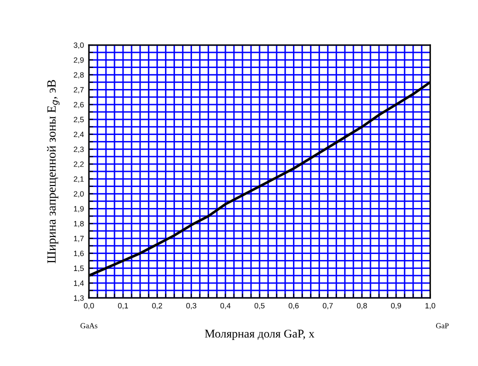 Image resolution: width=478 pixels, height=366 pixels. Describe the element at coordinates (259, 335) in the screenshot. I see `x-axis-title: Молярная доля GaP, x` at that location.